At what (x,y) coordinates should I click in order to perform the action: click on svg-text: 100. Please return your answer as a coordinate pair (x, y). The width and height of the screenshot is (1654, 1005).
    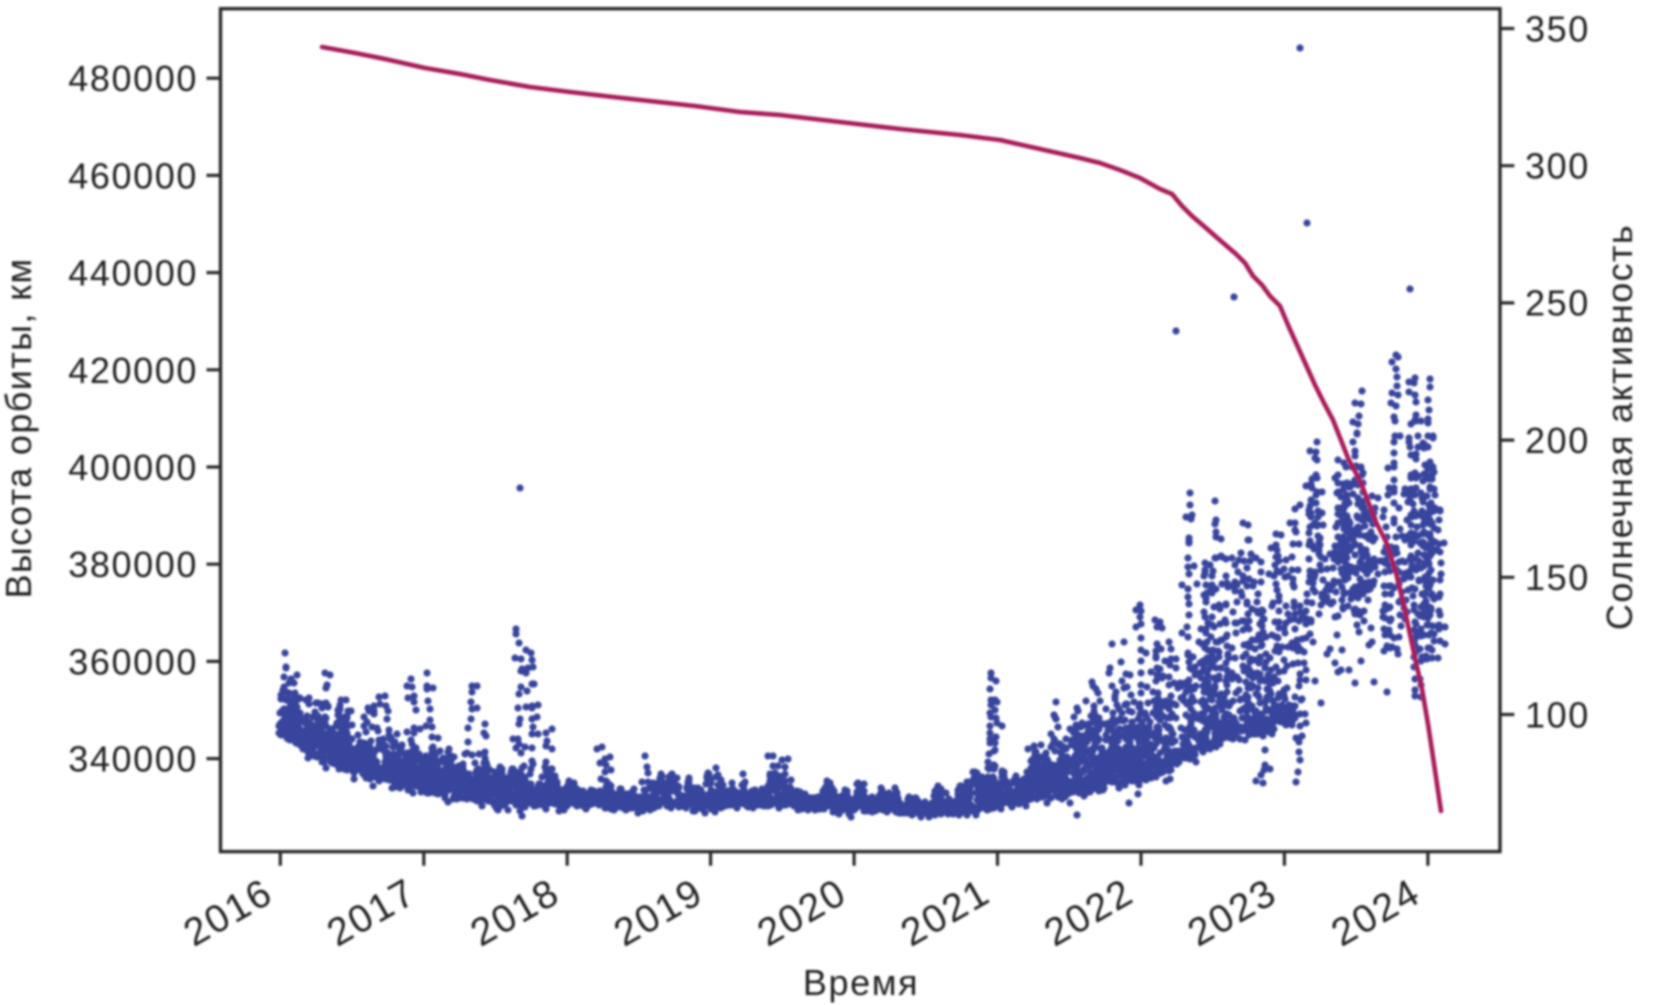
    Looking at the image, I should click on (1557, 714).